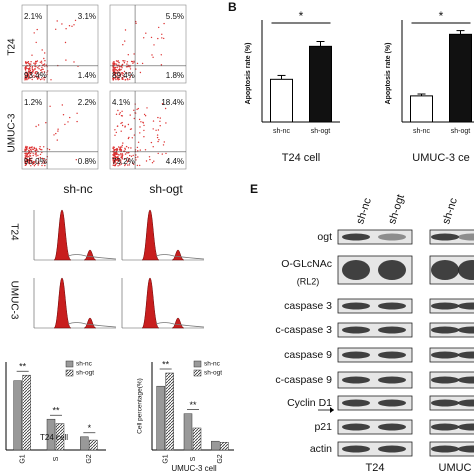  I want to click on y-axis-label: Apoptosis rate (%), so click(248, 74).